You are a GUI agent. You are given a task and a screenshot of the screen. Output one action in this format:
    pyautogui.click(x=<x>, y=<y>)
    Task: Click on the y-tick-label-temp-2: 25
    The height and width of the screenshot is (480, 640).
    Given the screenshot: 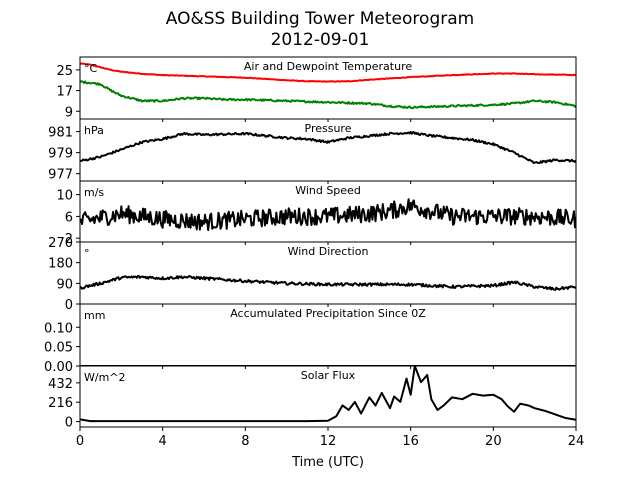 What is the action you would take?
    pyautogui.click(x=64, y=71)
    